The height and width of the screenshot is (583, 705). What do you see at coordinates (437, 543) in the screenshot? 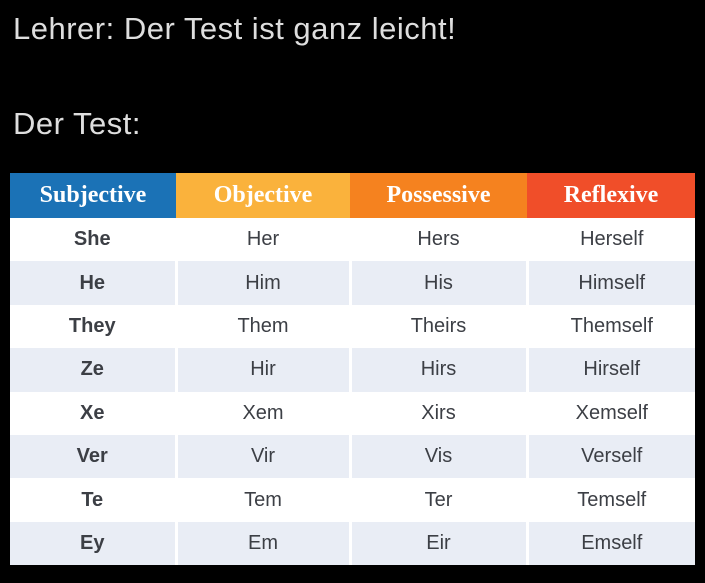
I see `table-cell: Eir` at bounding box center [437, 543].